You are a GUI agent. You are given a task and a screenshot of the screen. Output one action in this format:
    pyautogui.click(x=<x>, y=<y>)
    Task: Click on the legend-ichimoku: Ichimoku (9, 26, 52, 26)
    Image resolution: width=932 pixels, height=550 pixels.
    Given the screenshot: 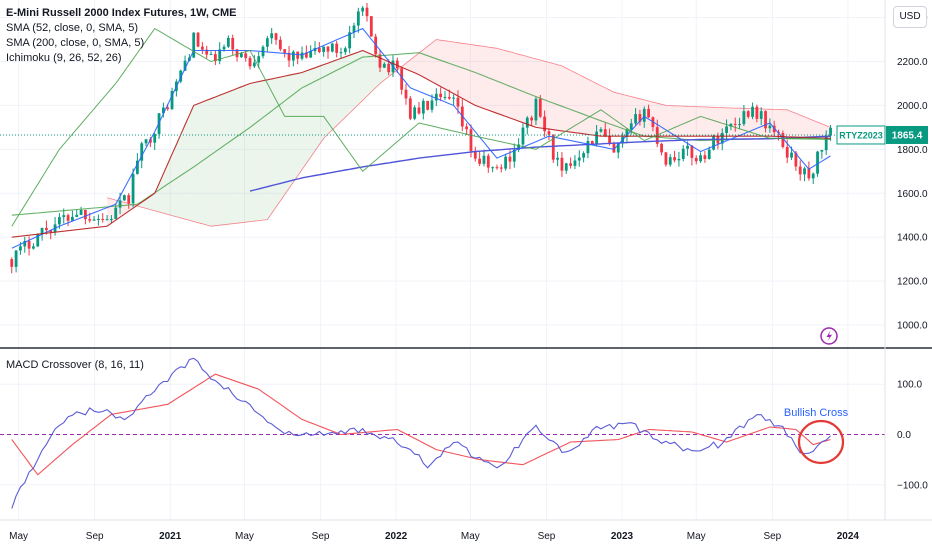 What is the action you would take?
    pyautogui.click(x=64, y=58)
    